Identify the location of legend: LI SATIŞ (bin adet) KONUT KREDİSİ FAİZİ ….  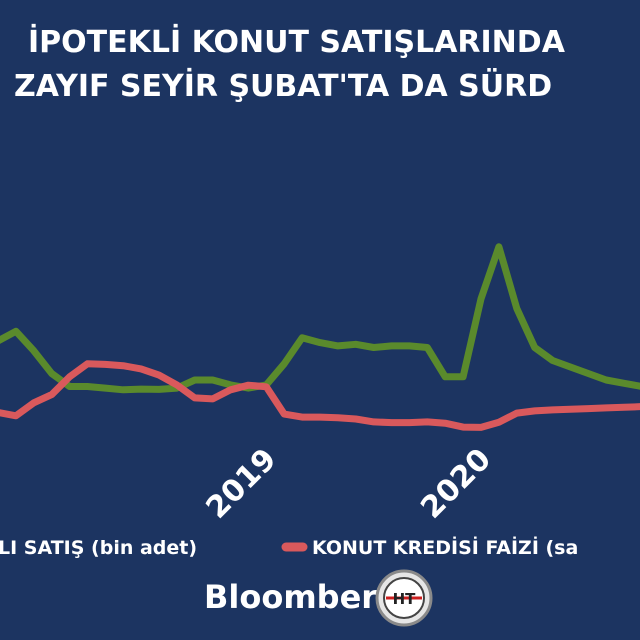
(289, 547).